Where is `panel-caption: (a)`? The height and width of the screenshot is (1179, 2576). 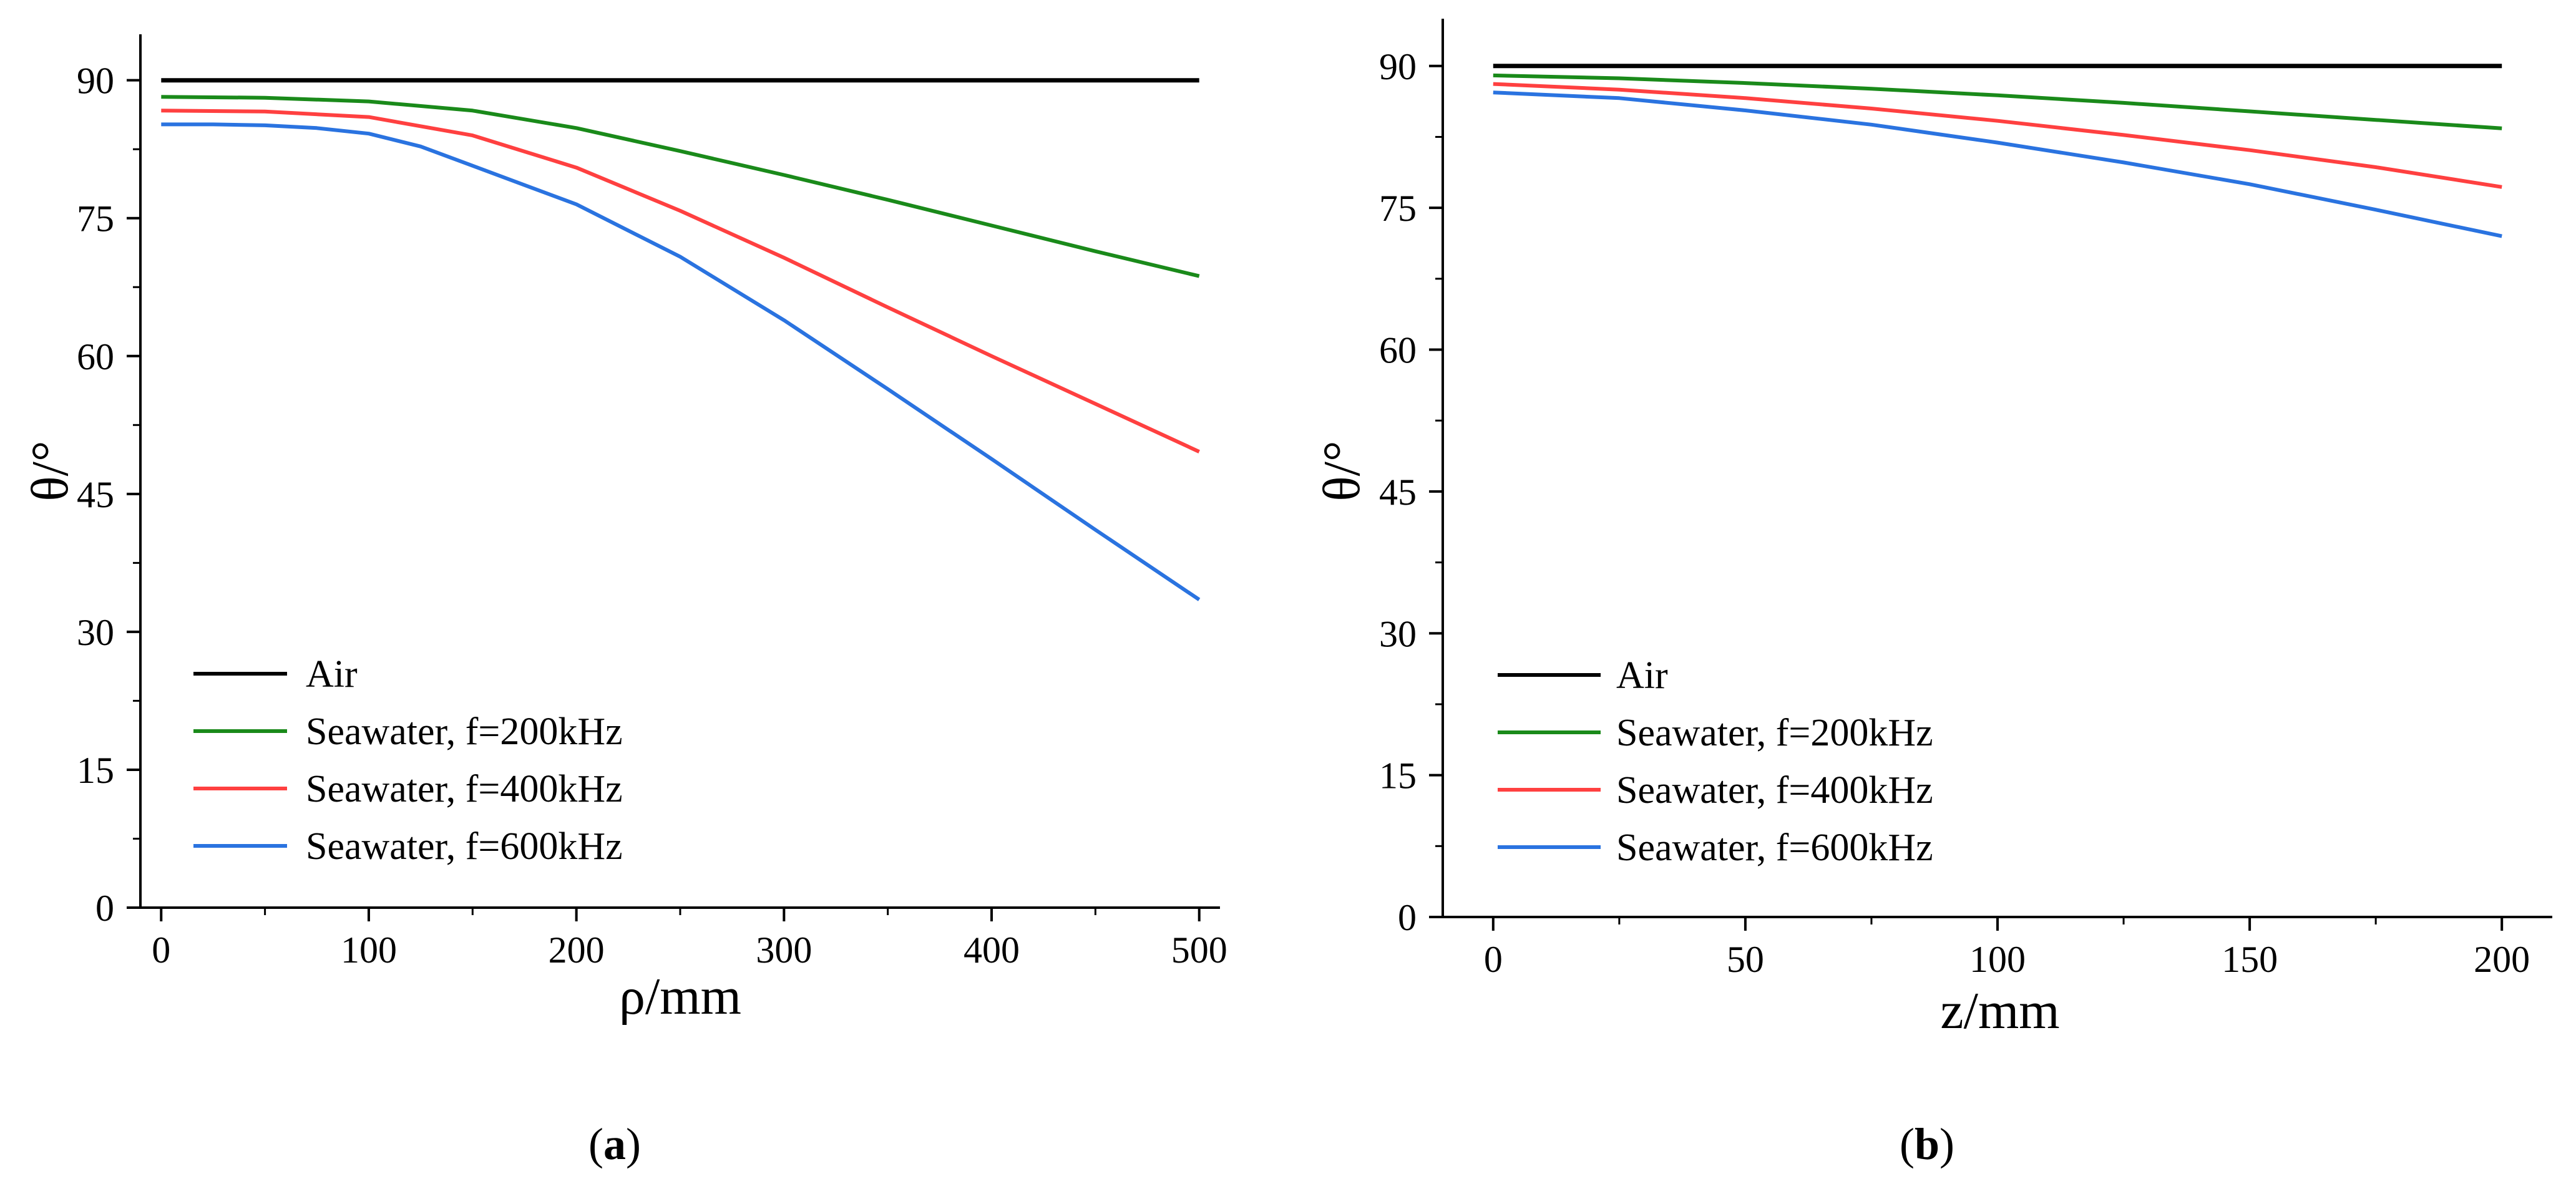 panel-caption: (a) is located at coordinates (614, 1144).